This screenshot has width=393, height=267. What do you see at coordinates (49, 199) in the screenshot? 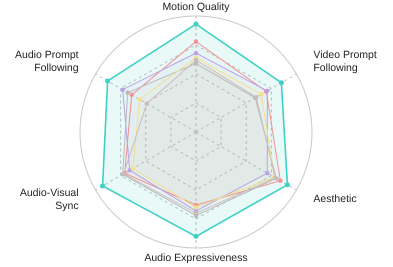
I see `spoke-label: Audio-Visual Sync` at bounding box center [49, 199].